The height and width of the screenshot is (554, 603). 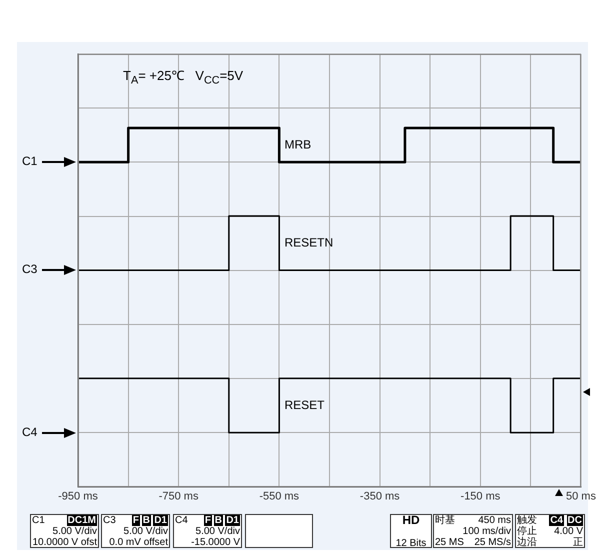 What do you see at coordinates (527, 520) in the screenshot?
I see `text: 触发` at bounding box center [527, 520].